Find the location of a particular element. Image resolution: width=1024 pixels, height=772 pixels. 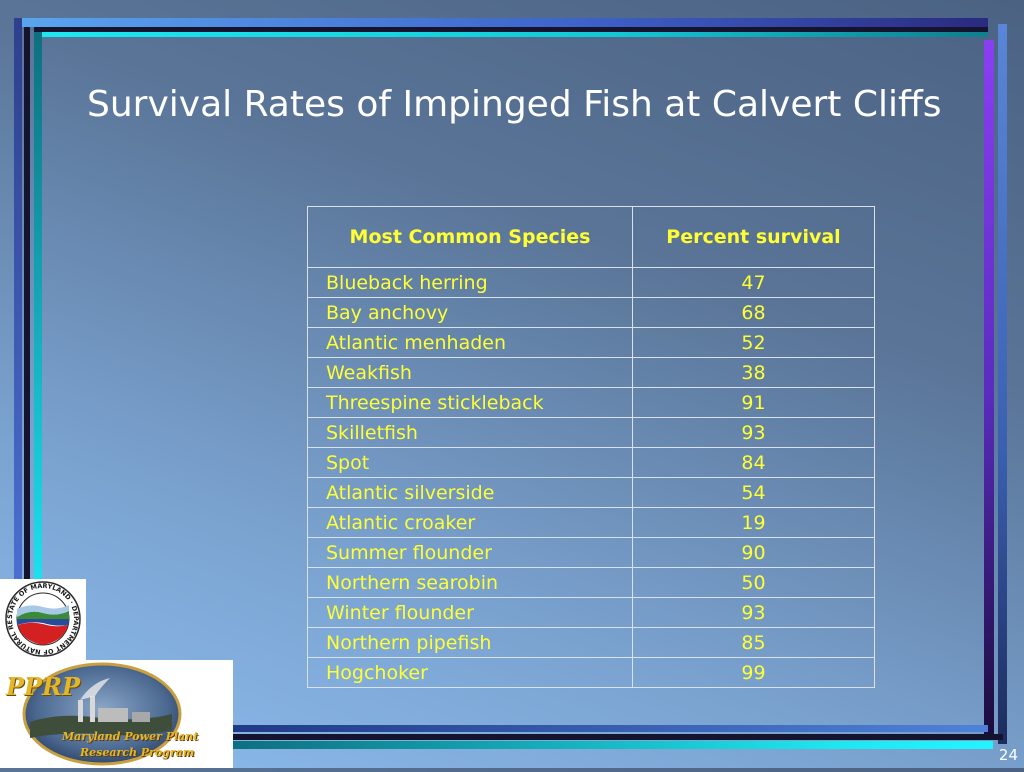

frame-top-dark-bar is located at coordinates (511, 29).